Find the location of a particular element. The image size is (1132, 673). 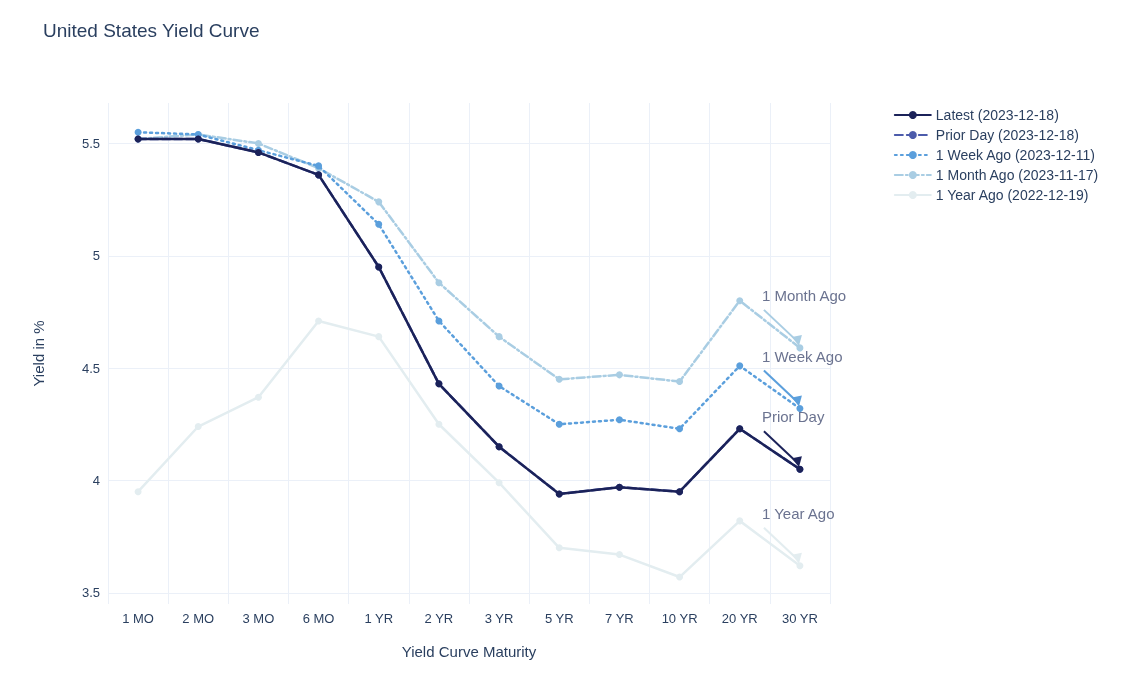

x-tick-label: 6 MO is located at coordinates (318, 618).